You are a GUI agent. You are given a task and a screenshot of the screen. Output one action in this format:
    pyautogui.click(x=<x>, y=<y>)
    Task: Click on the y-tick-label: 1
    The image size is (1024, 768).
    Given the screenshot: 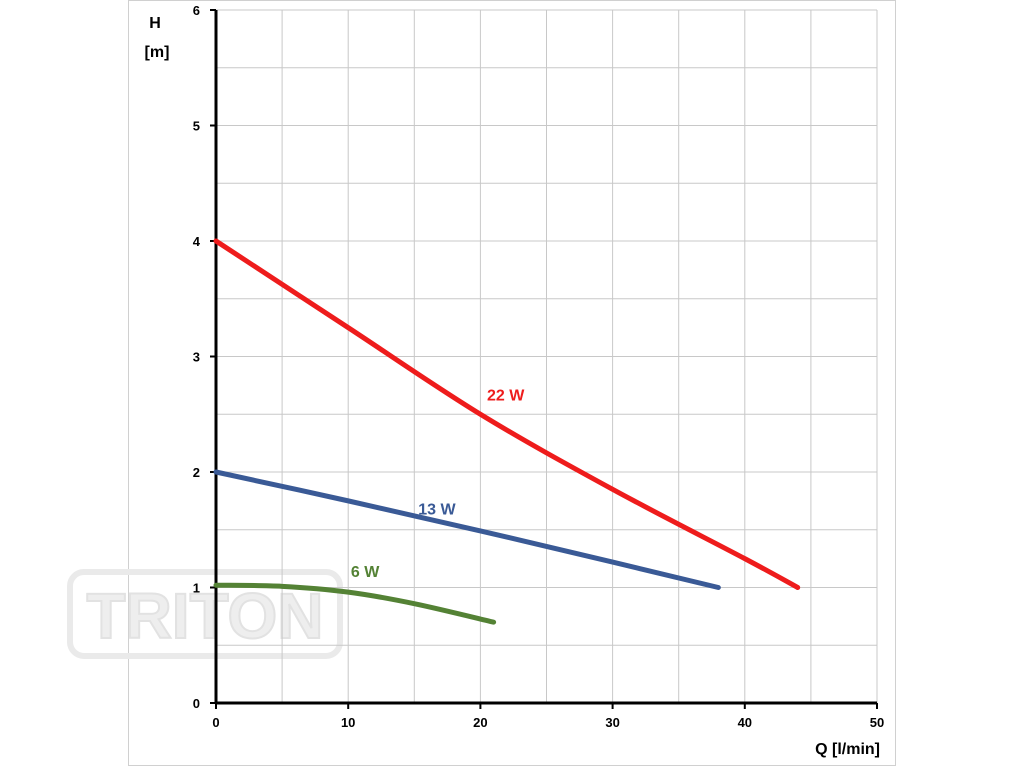 What is the action you would take?
    pyautogui.click(x=196, y=588)
    